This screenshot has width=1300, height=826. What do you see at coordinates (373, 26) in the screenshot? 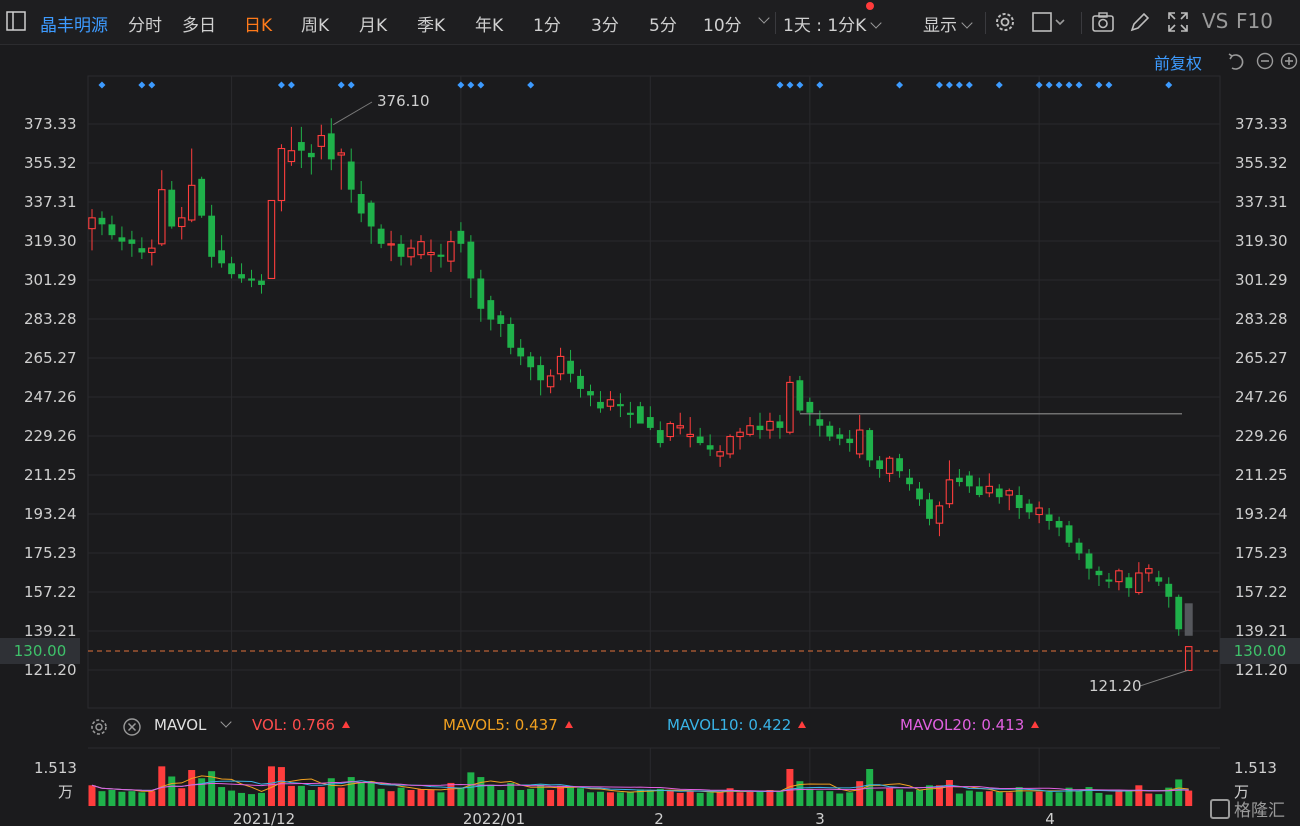
I see `tab-monthly-k: 月K` at bounding box center [373, 26].